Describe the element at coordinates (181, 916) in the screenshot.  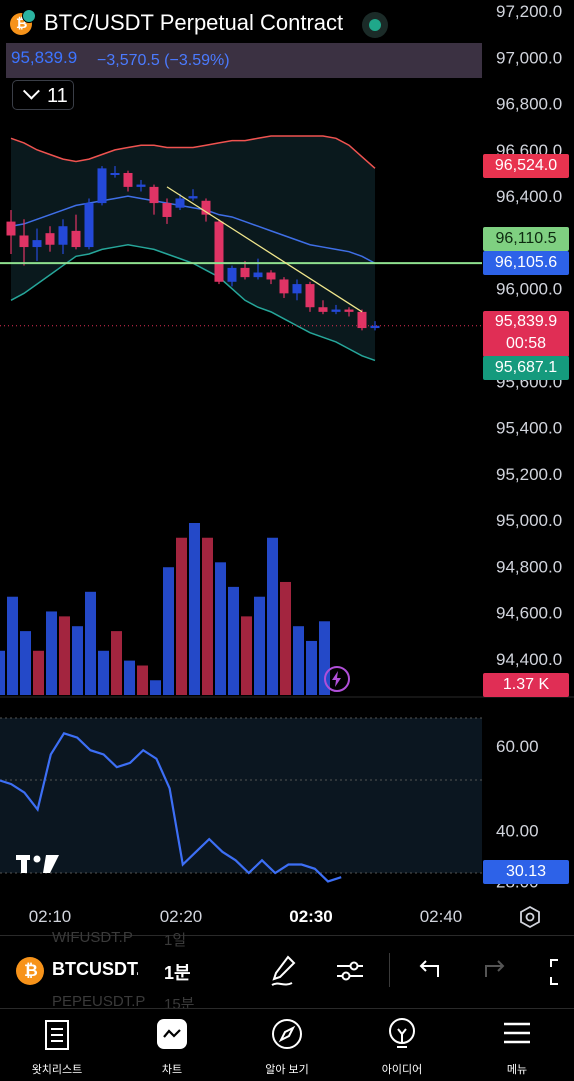
I see `time-tick-label: 02:20` at that location.